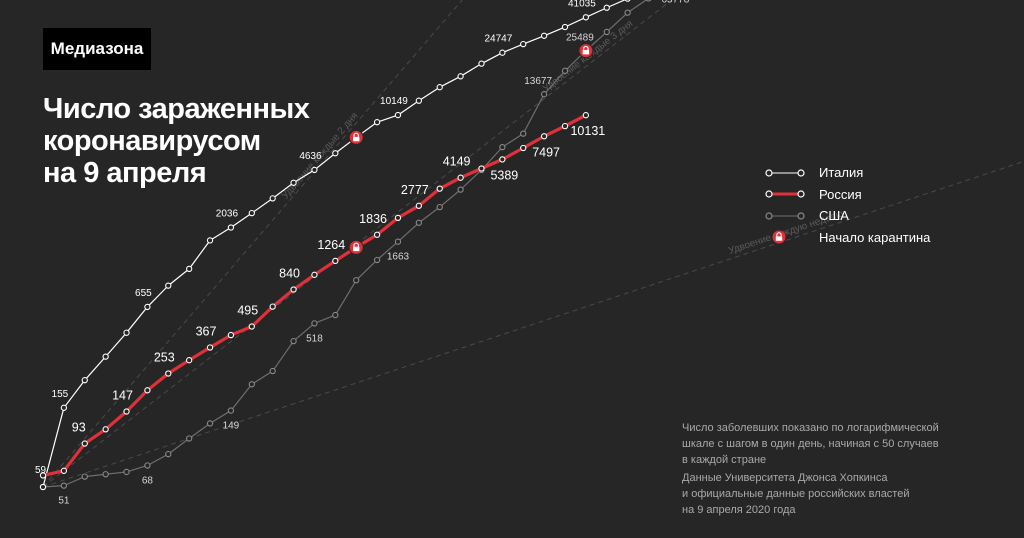 The height and width of the screenshot is (538, 1024). Describe the element at coordinates (373, 219) in the screenshot. I see `data-label-russia: 1836` at that location.